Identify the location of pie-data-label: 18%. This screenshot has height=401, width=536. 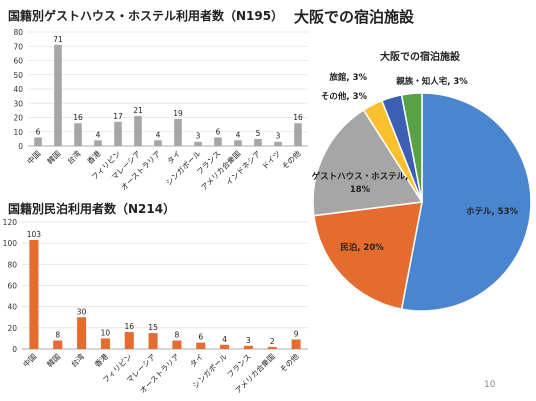
(360, 190).